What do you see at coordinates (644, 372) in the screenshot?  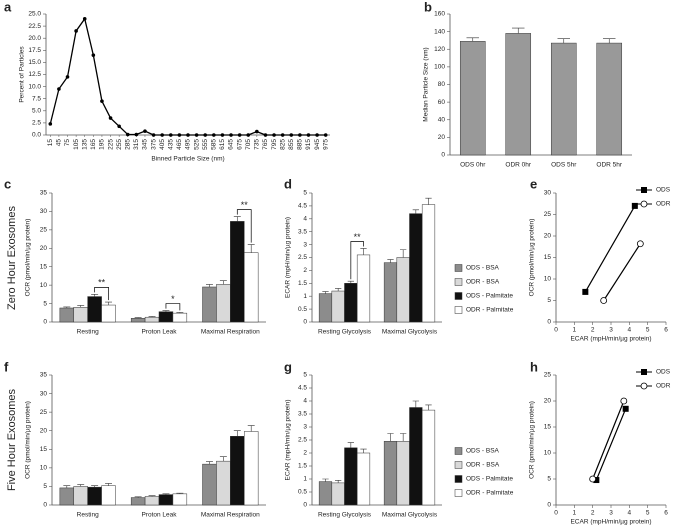 I see `legend-marker` at bounding box center [644, 372].